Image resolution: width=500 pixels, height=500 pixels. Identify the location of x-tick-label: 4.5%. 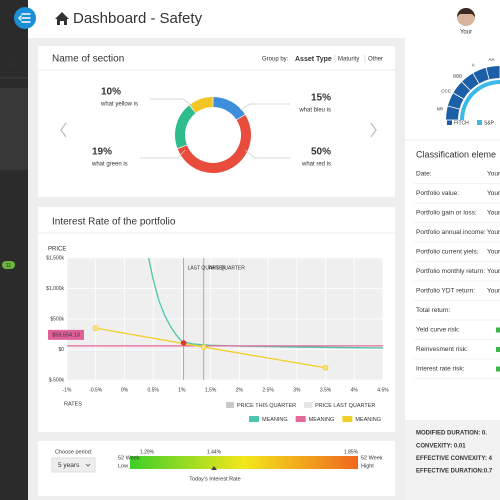
(383, 390).